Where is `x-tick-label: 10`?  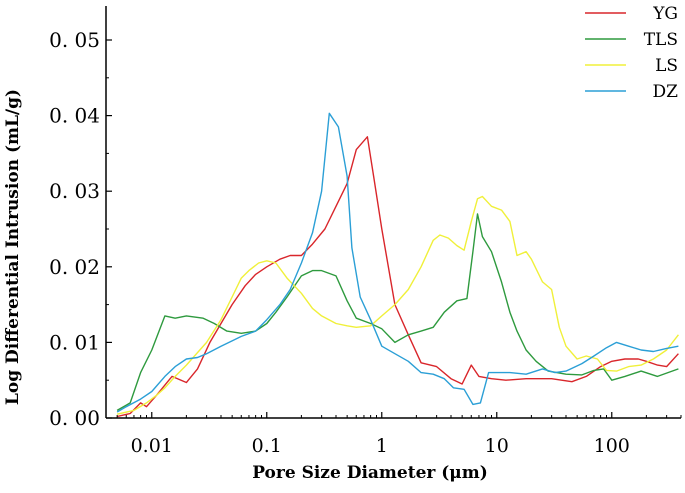 x-tick-label: 10 is located at coordinates (497, 446).